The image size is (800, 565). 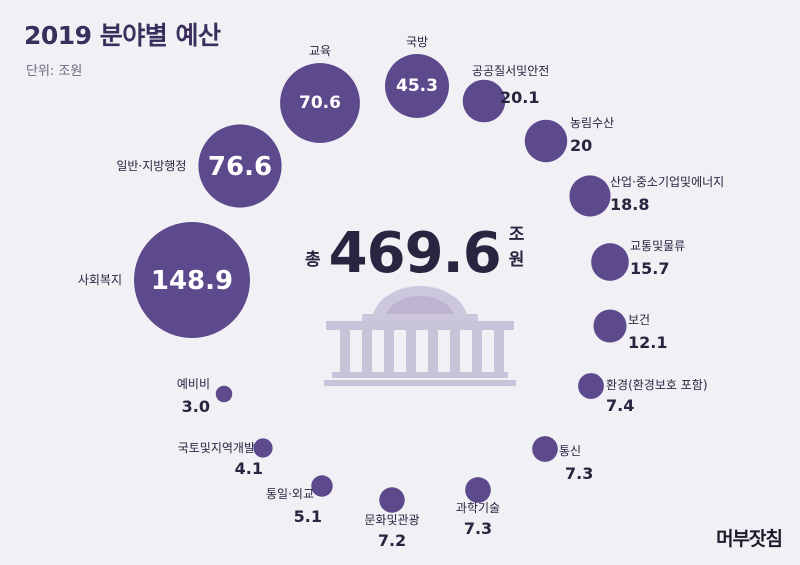 I want to click on value-label: 45.3, so click(x=417, y=86).